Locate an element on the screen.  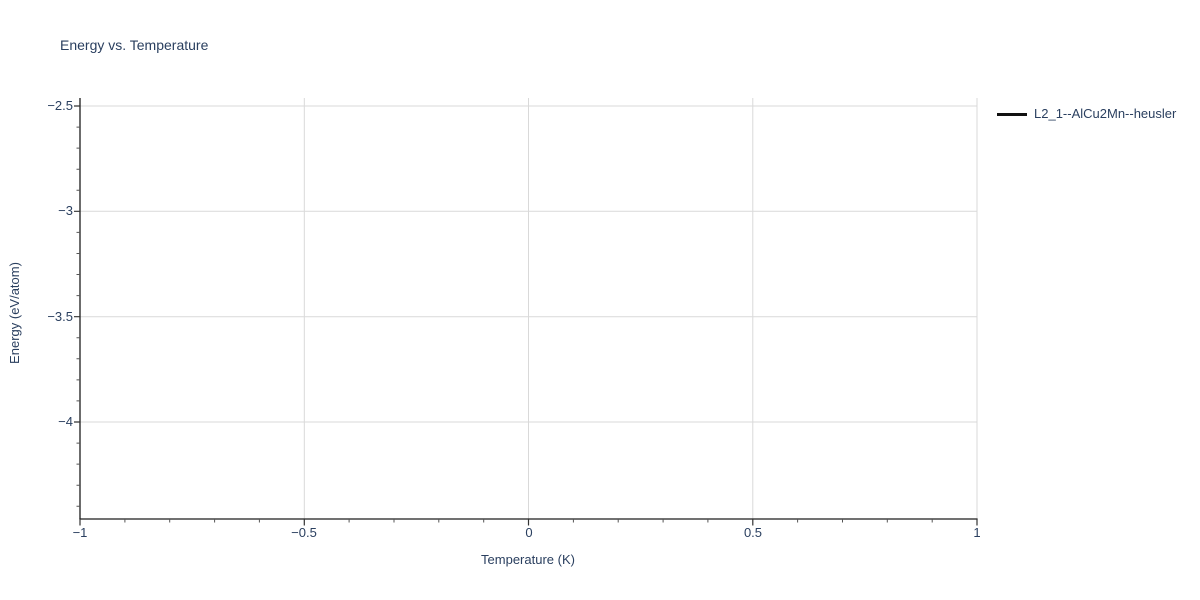
y-tick-label: −3.5 is located at coordinates (60, 316).